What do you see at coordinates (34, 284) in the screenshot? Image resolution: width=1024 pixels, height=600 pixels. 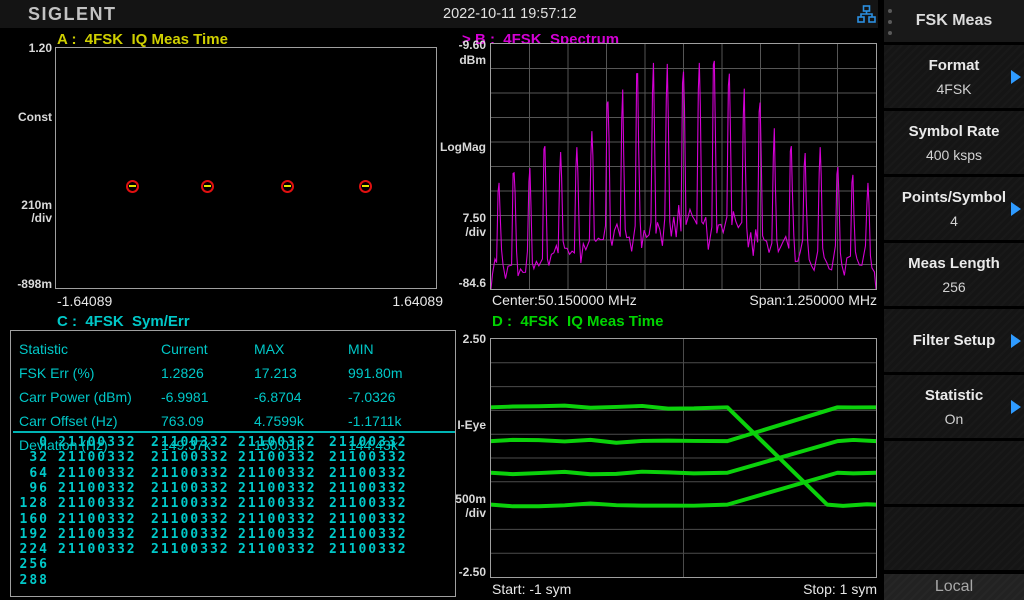 I see `a-ref-bottom-label: -898m` at bounding box center [34, 284].